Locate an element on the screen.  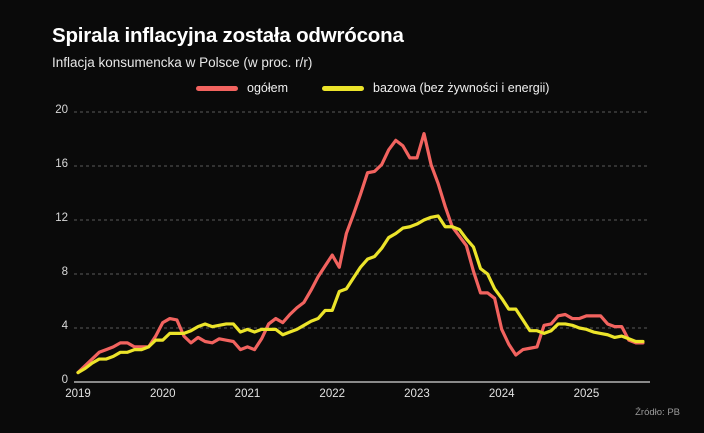
x-axis-tick-label: 2024 is located at coordinates (501, 394).